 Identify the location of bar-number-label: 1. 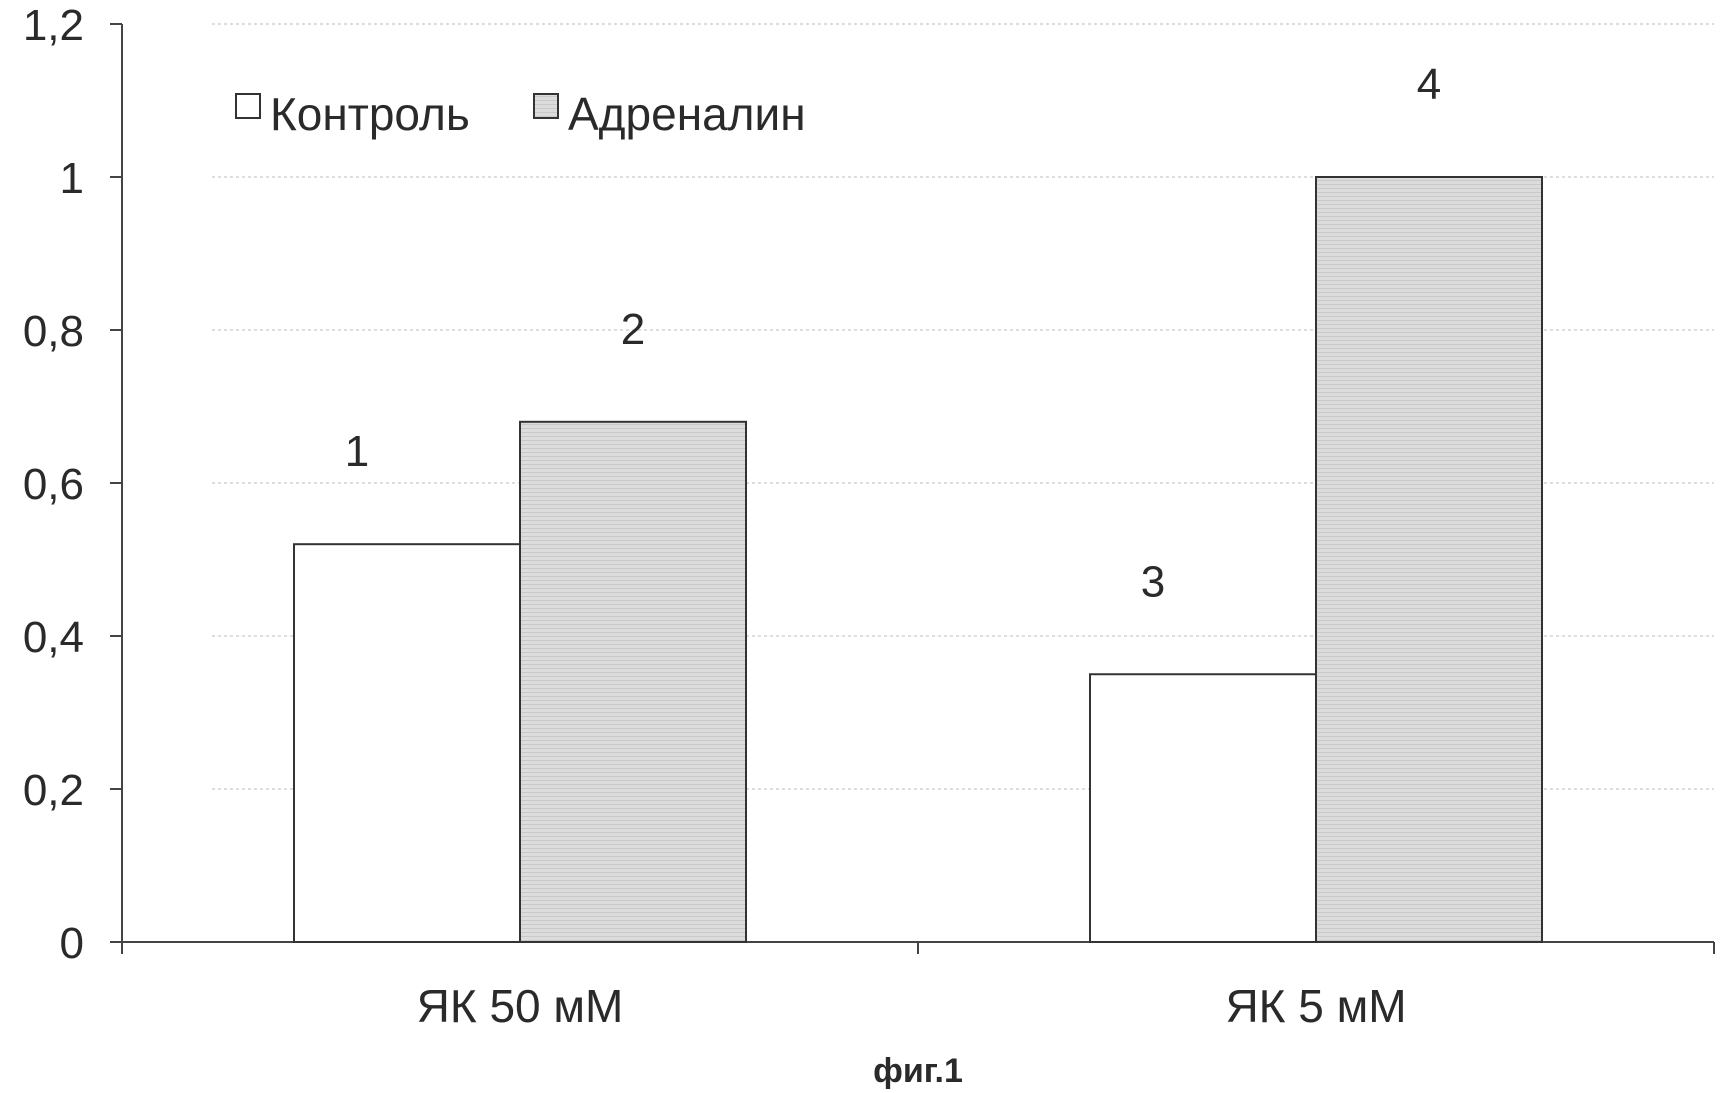
(357, 451).